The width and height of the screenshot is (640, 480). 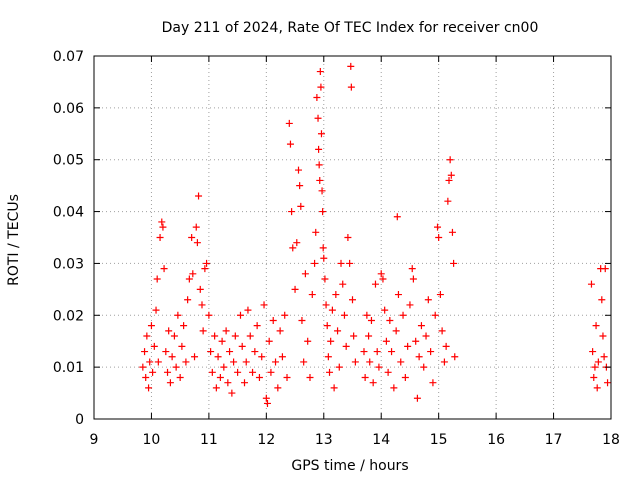 What do you see at coordinates (68, 57) in the screenshot?
I see `y-tick-label: 0.07` at bounding box center [68, 57].